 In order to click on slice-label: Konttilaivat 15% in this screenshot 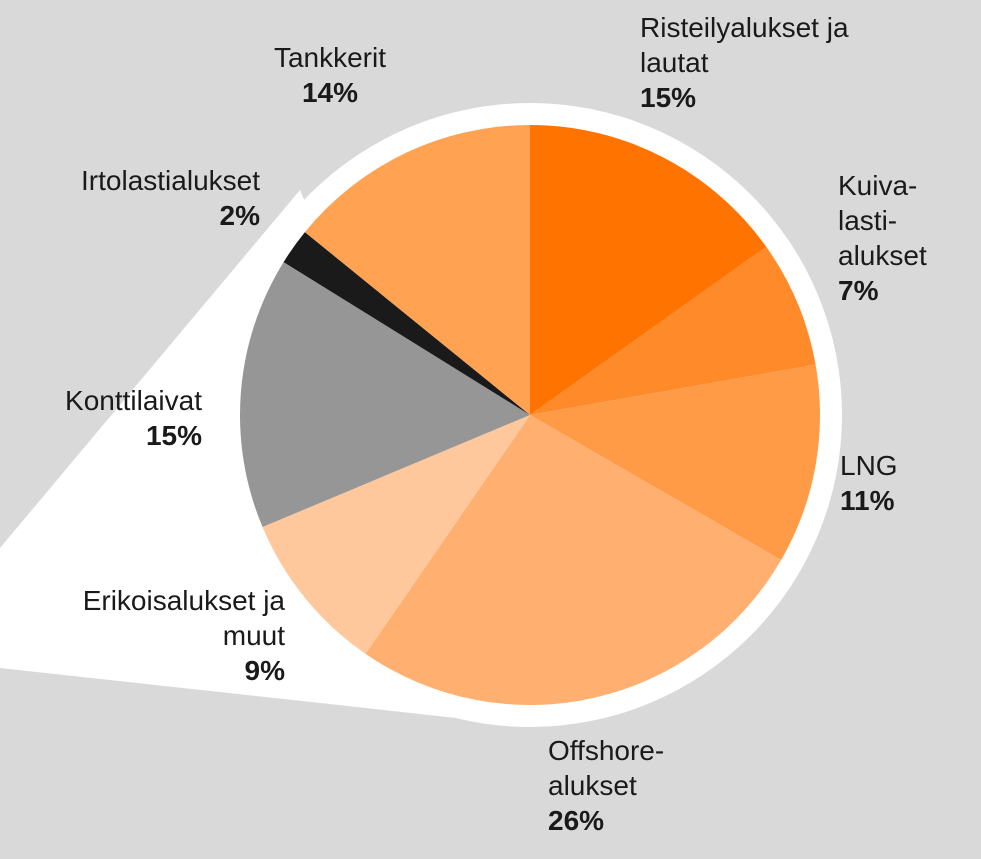, I will do `click(101, 418)`.